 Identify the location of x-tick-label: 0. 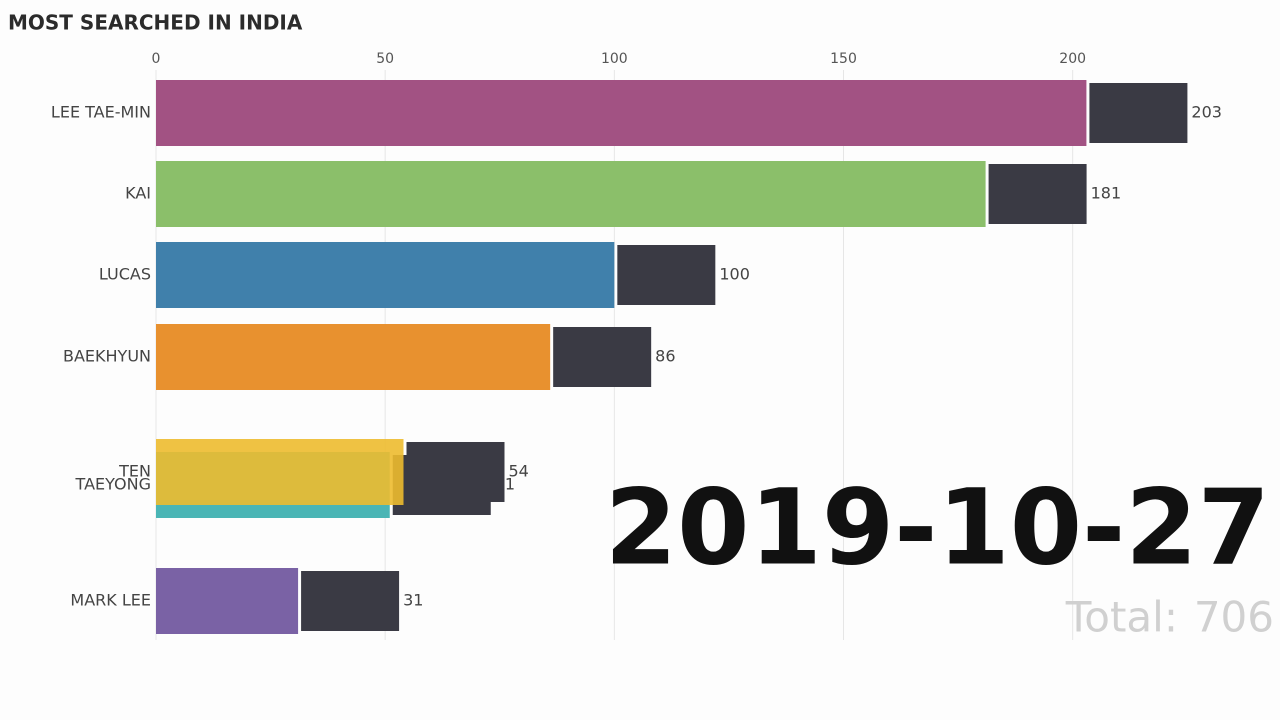
(156, 59).